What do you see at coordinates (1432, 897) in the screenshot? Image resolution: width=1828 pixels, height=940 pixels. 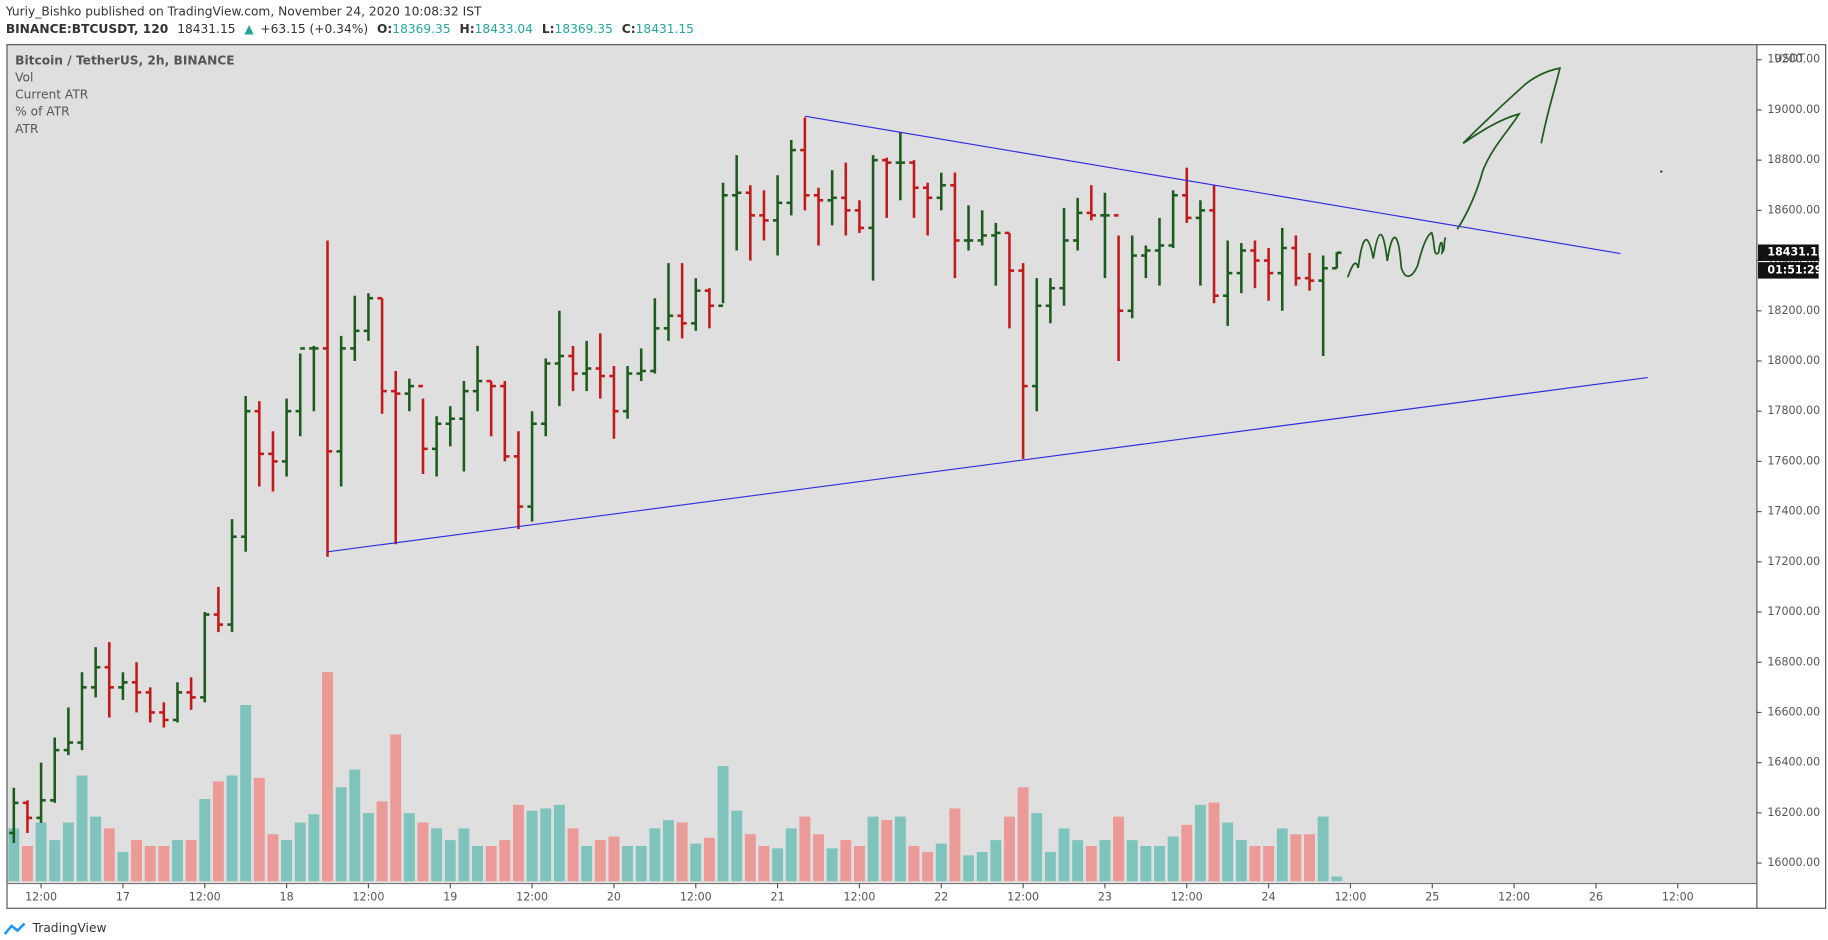 I see `x-tick-label: 25` at bounding box center [1432, 897].